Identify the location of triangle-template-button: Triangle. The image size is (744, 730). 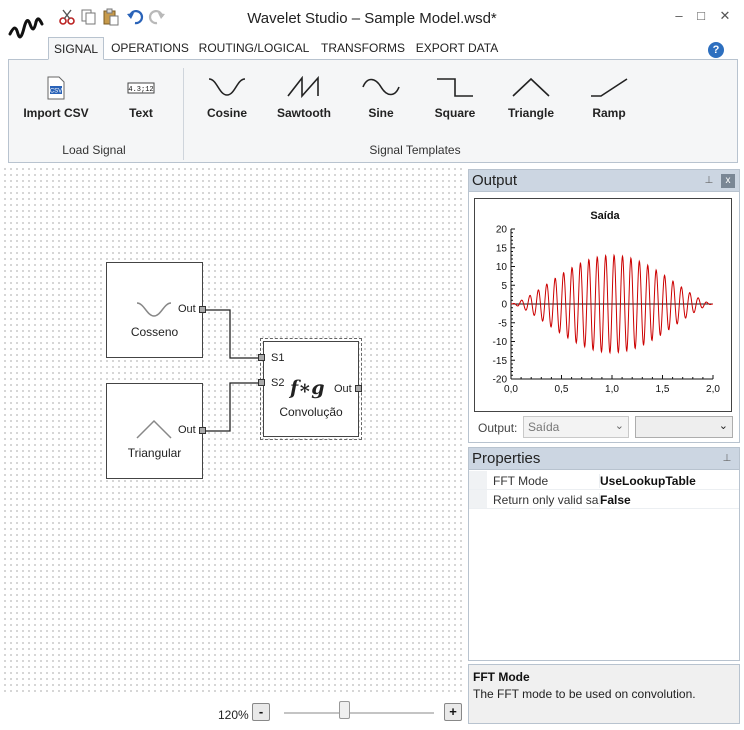
(531, 95).